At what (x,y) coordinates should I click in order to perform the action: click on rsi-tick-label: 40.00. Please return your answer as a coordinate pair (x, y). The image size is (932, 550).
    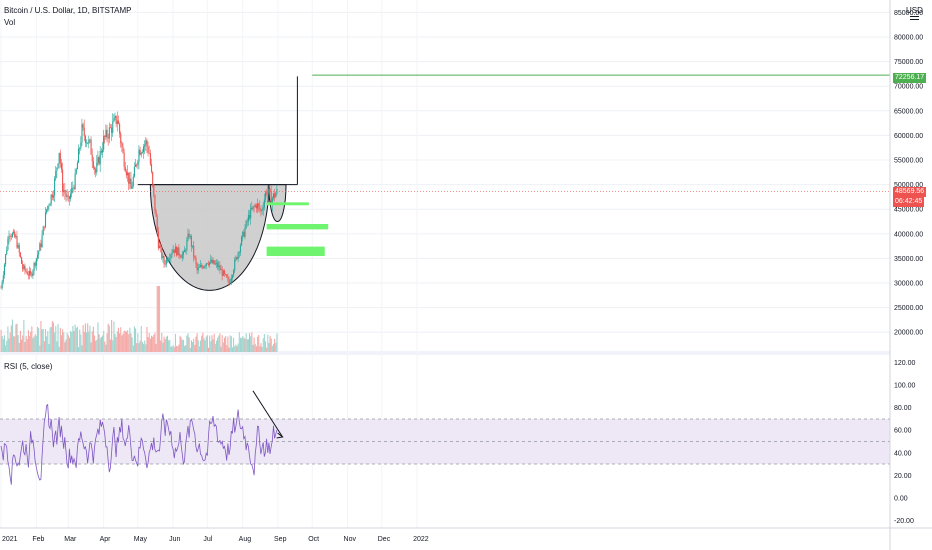
    Looking at the image, I should click on (903, 453).